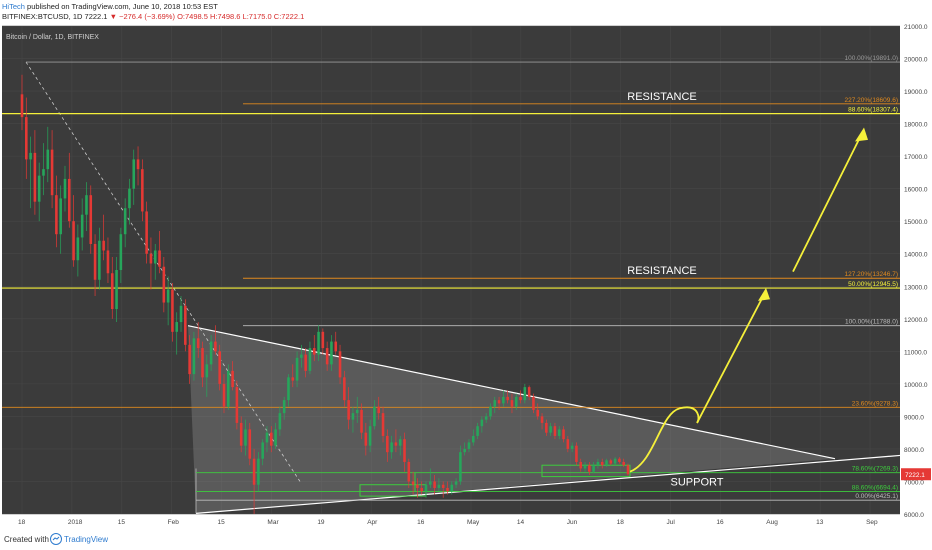  What do you see at coordinates (820, 522) in the screenshot?
I see `x-tick-label: 13` at bounding box center [820, 522].